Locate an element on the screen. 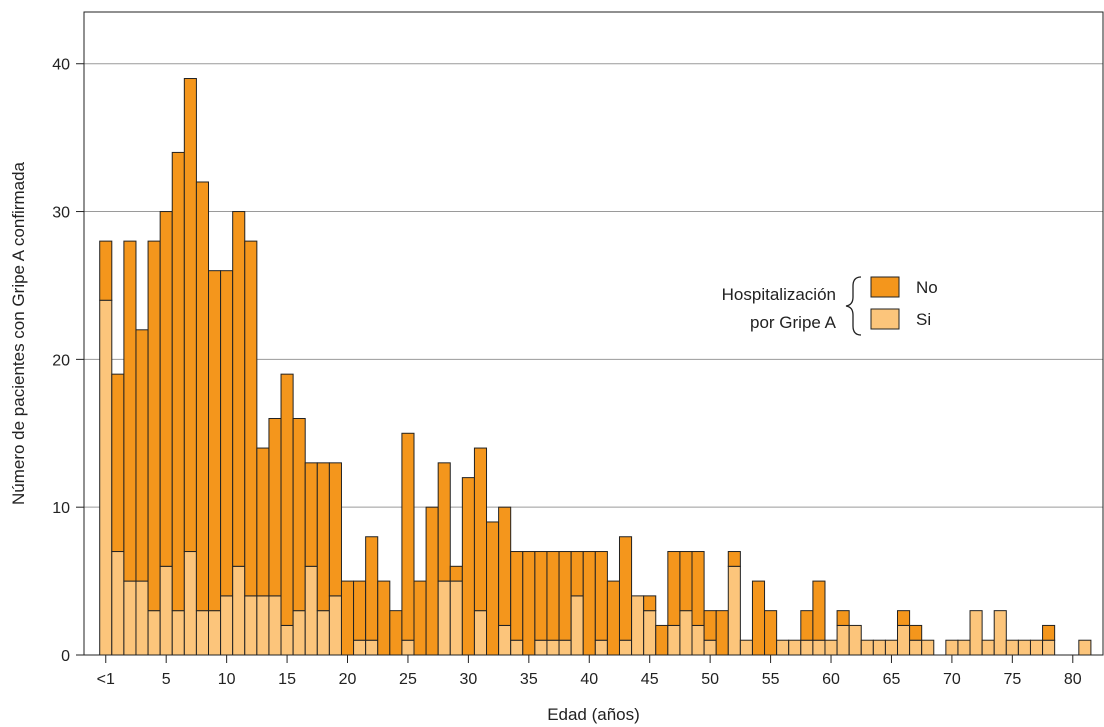  x-tick-label-35: 35 is located at coordinates (529, 679).